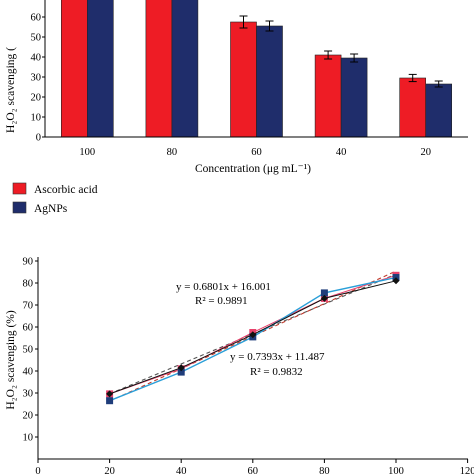  What do you see at coordinates (36, 98) in the screenshot?
I see `bar-y-tick-label: 20` at bounding box center [36, 98].